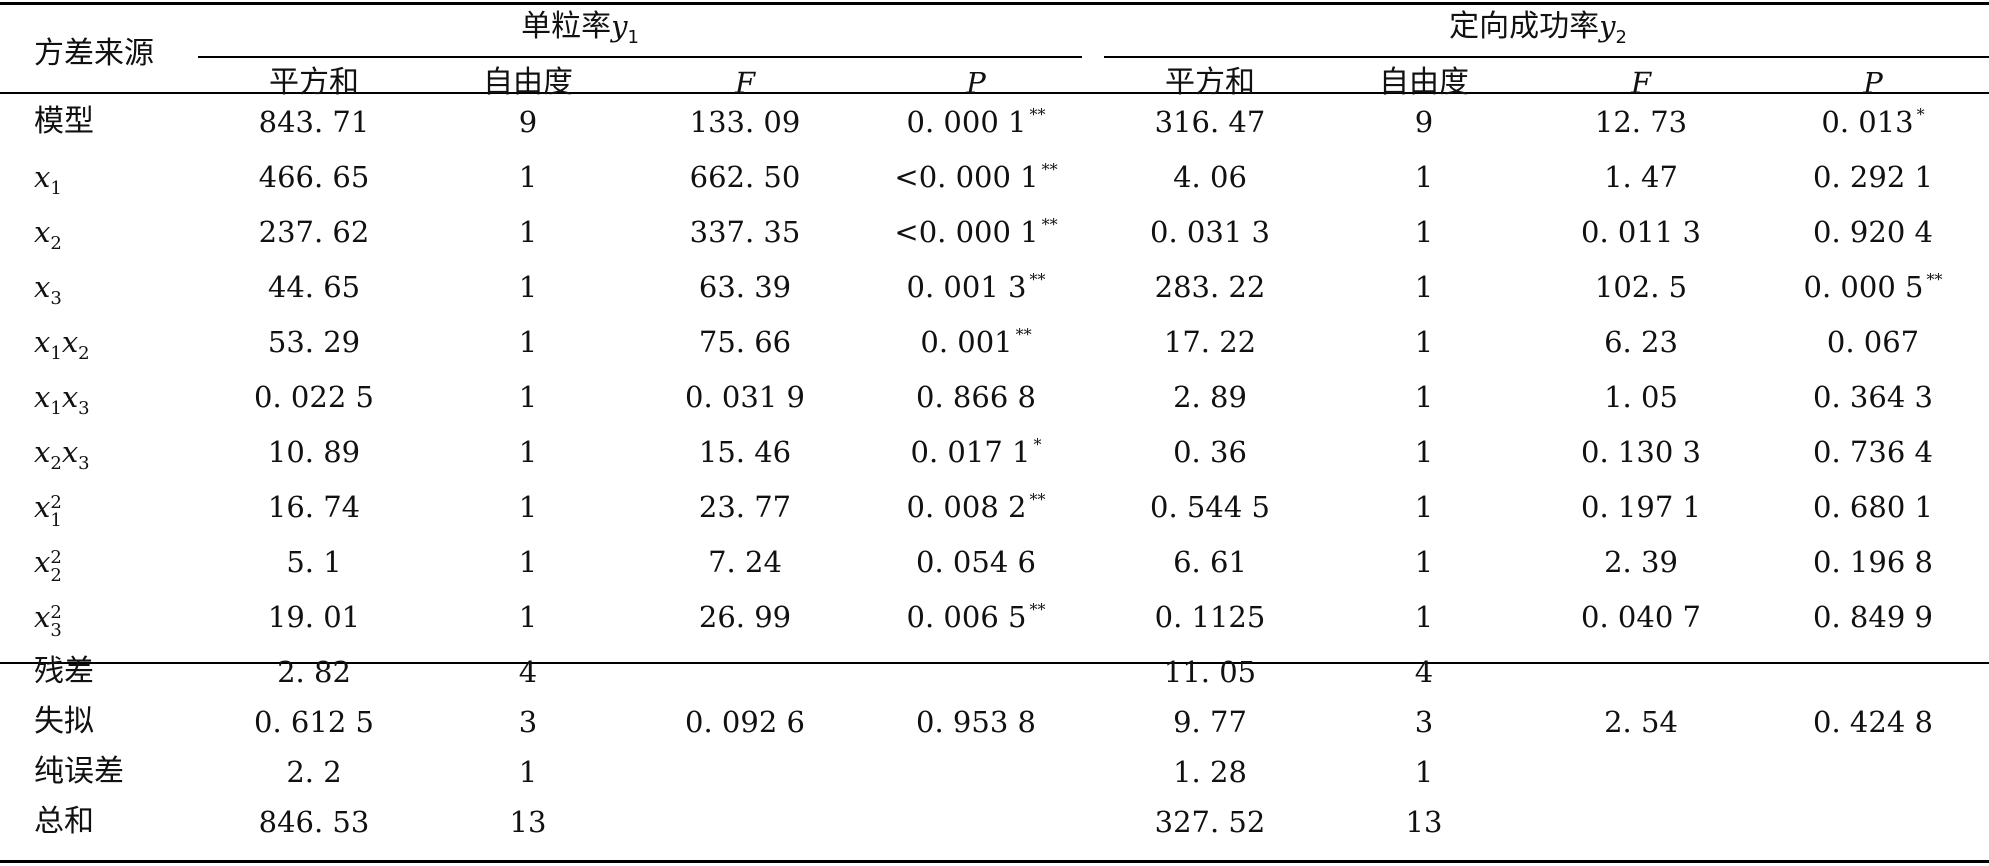 The height and width of the screenshot is (866, 1989). Describe the element at coordinates (528, 122) in the screenshot. I see `cell-value: 9` at that location.